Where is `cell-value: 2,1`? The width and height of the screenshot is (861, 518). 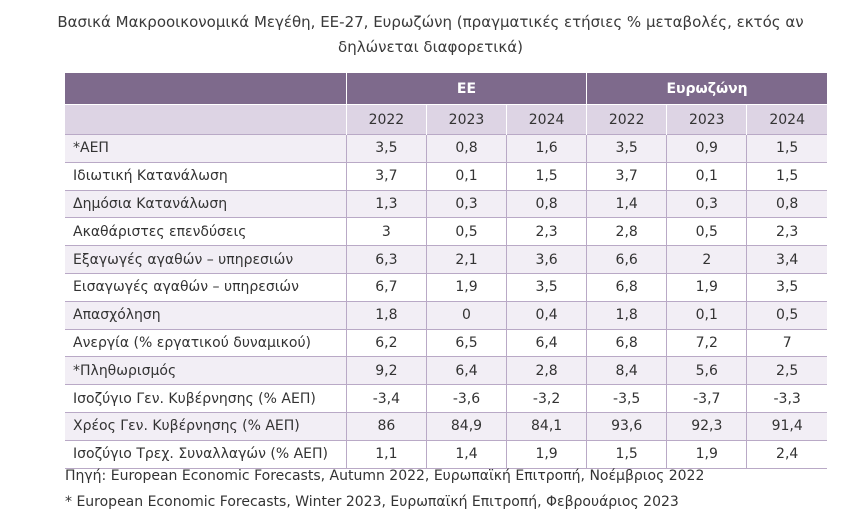
cell-value: 2,1 is located at coordinates (466, 259).